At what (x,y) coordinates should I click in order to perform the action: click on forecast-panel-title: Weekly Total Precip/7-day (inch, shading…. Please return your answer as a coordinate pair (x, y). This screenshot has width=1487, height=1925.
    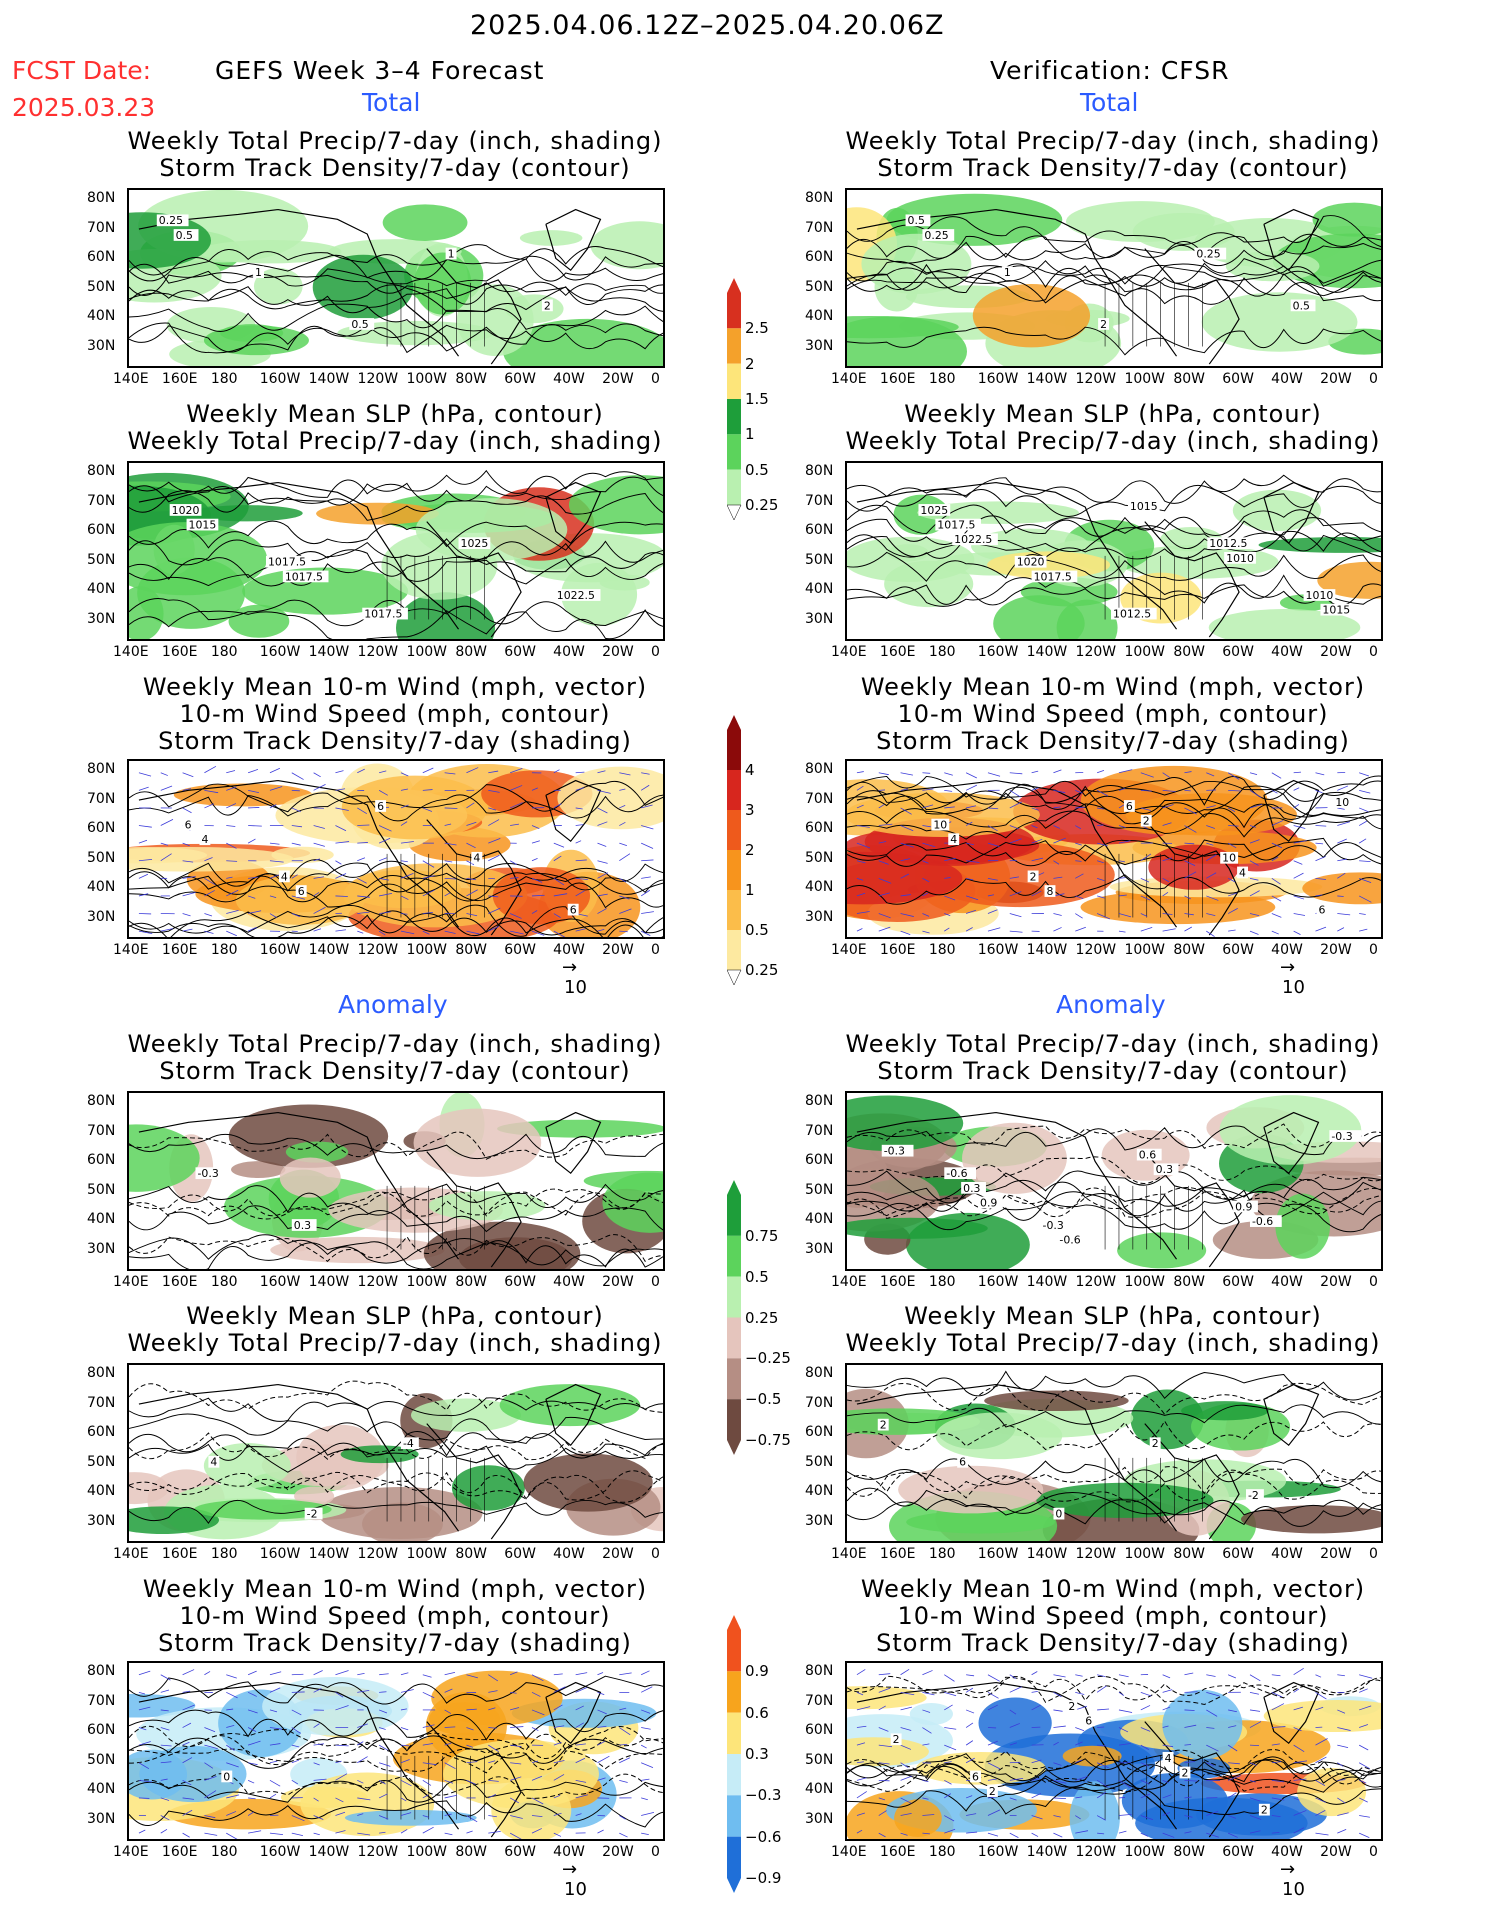
    Looking at the image, I should click on (395, 155).